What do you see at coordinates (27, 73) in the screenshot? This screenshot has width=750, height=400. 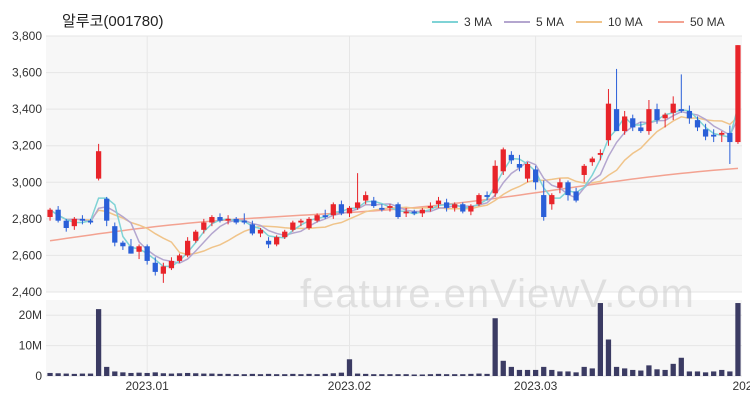 I see `price-tick-label: 3,600` at bounding box center [27, 73].